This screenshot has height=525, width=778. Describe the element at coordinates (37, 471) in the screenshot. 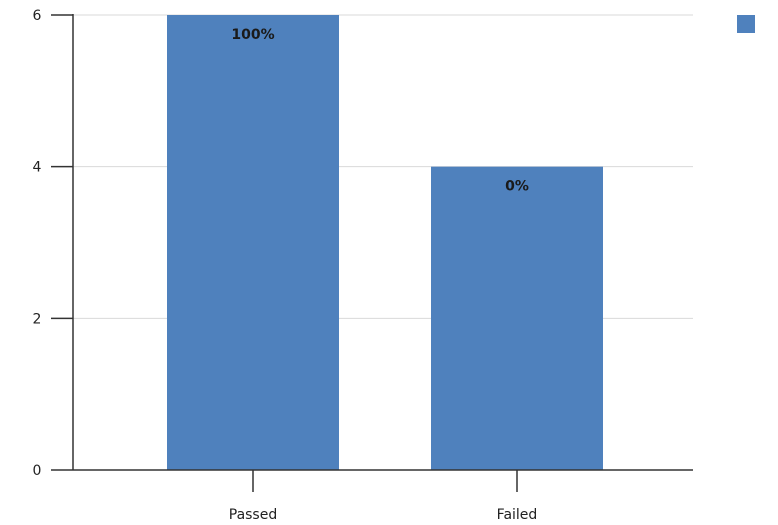

I see `y-tick-label: 0` at that location.